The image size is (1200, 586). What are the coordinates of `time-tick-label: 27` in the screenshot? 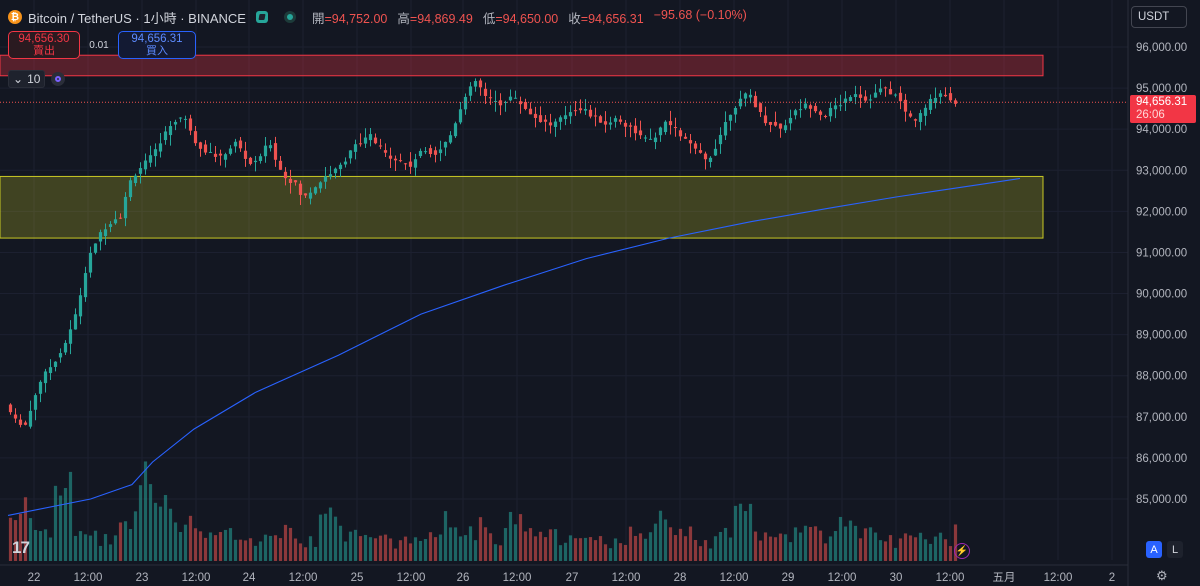 It's located at (572, 578).